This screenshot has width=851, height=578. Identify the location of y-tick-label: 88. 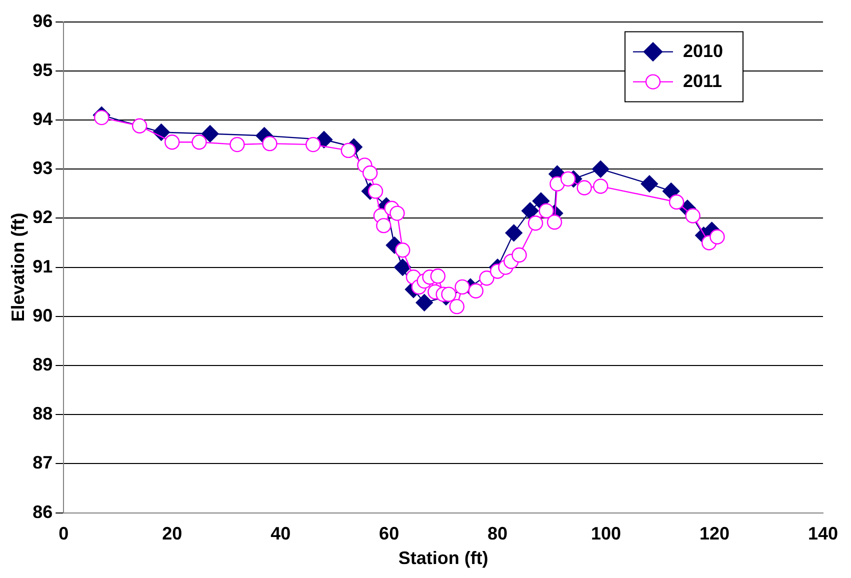
(42, 414).